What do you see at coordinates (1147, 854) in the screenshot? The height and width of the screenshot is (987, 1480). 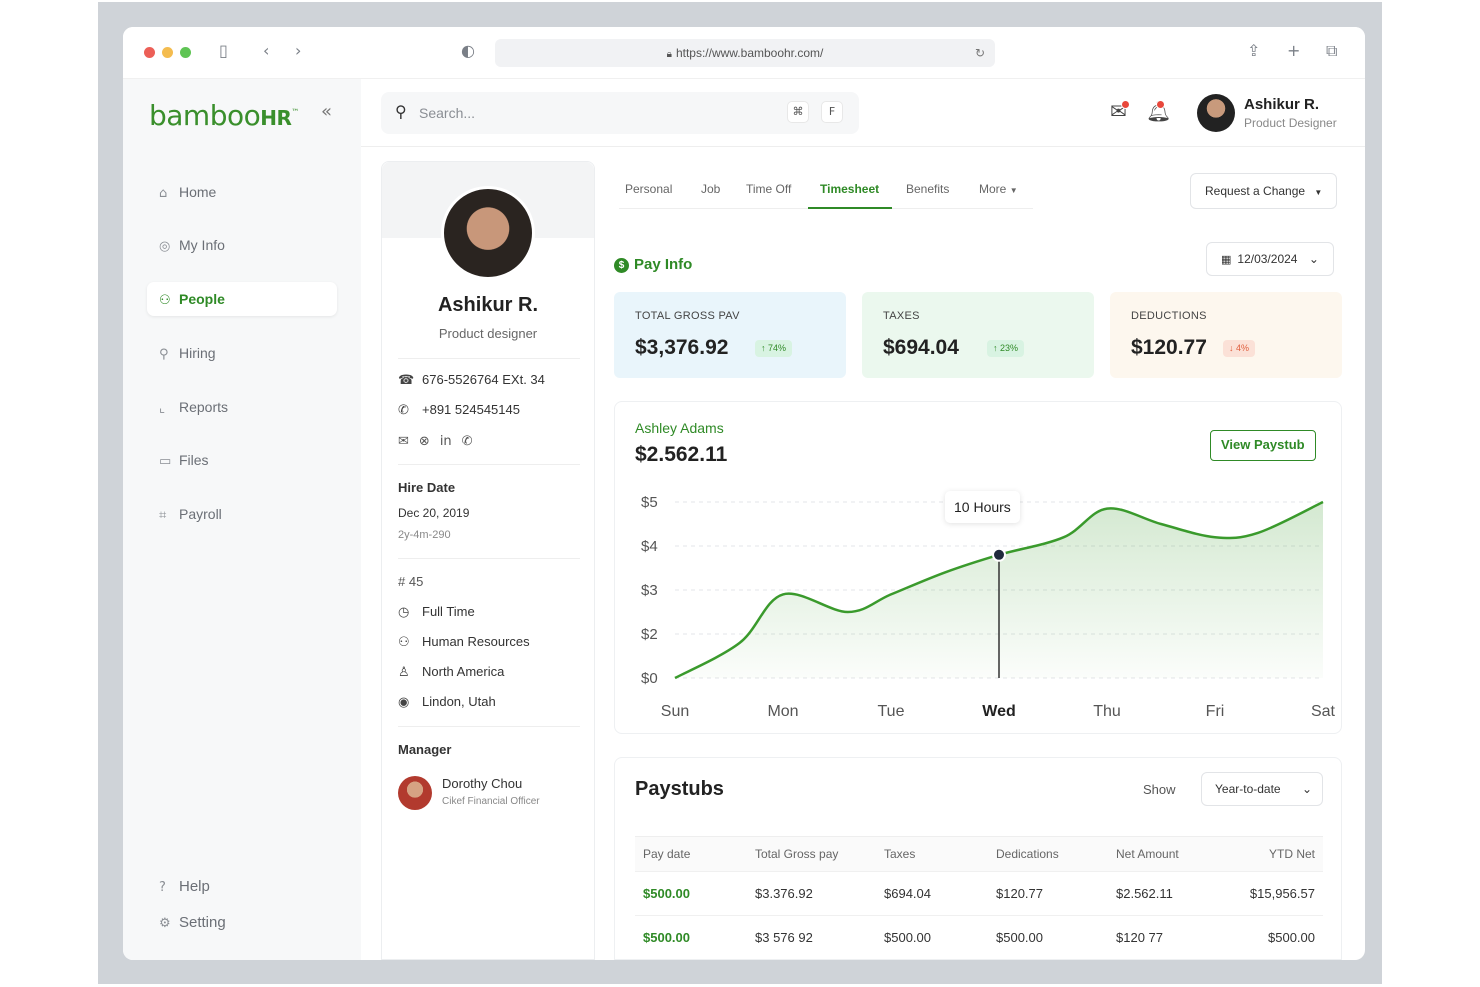 I see `column-header: Net Amount` at bounding box center [1147, 854].